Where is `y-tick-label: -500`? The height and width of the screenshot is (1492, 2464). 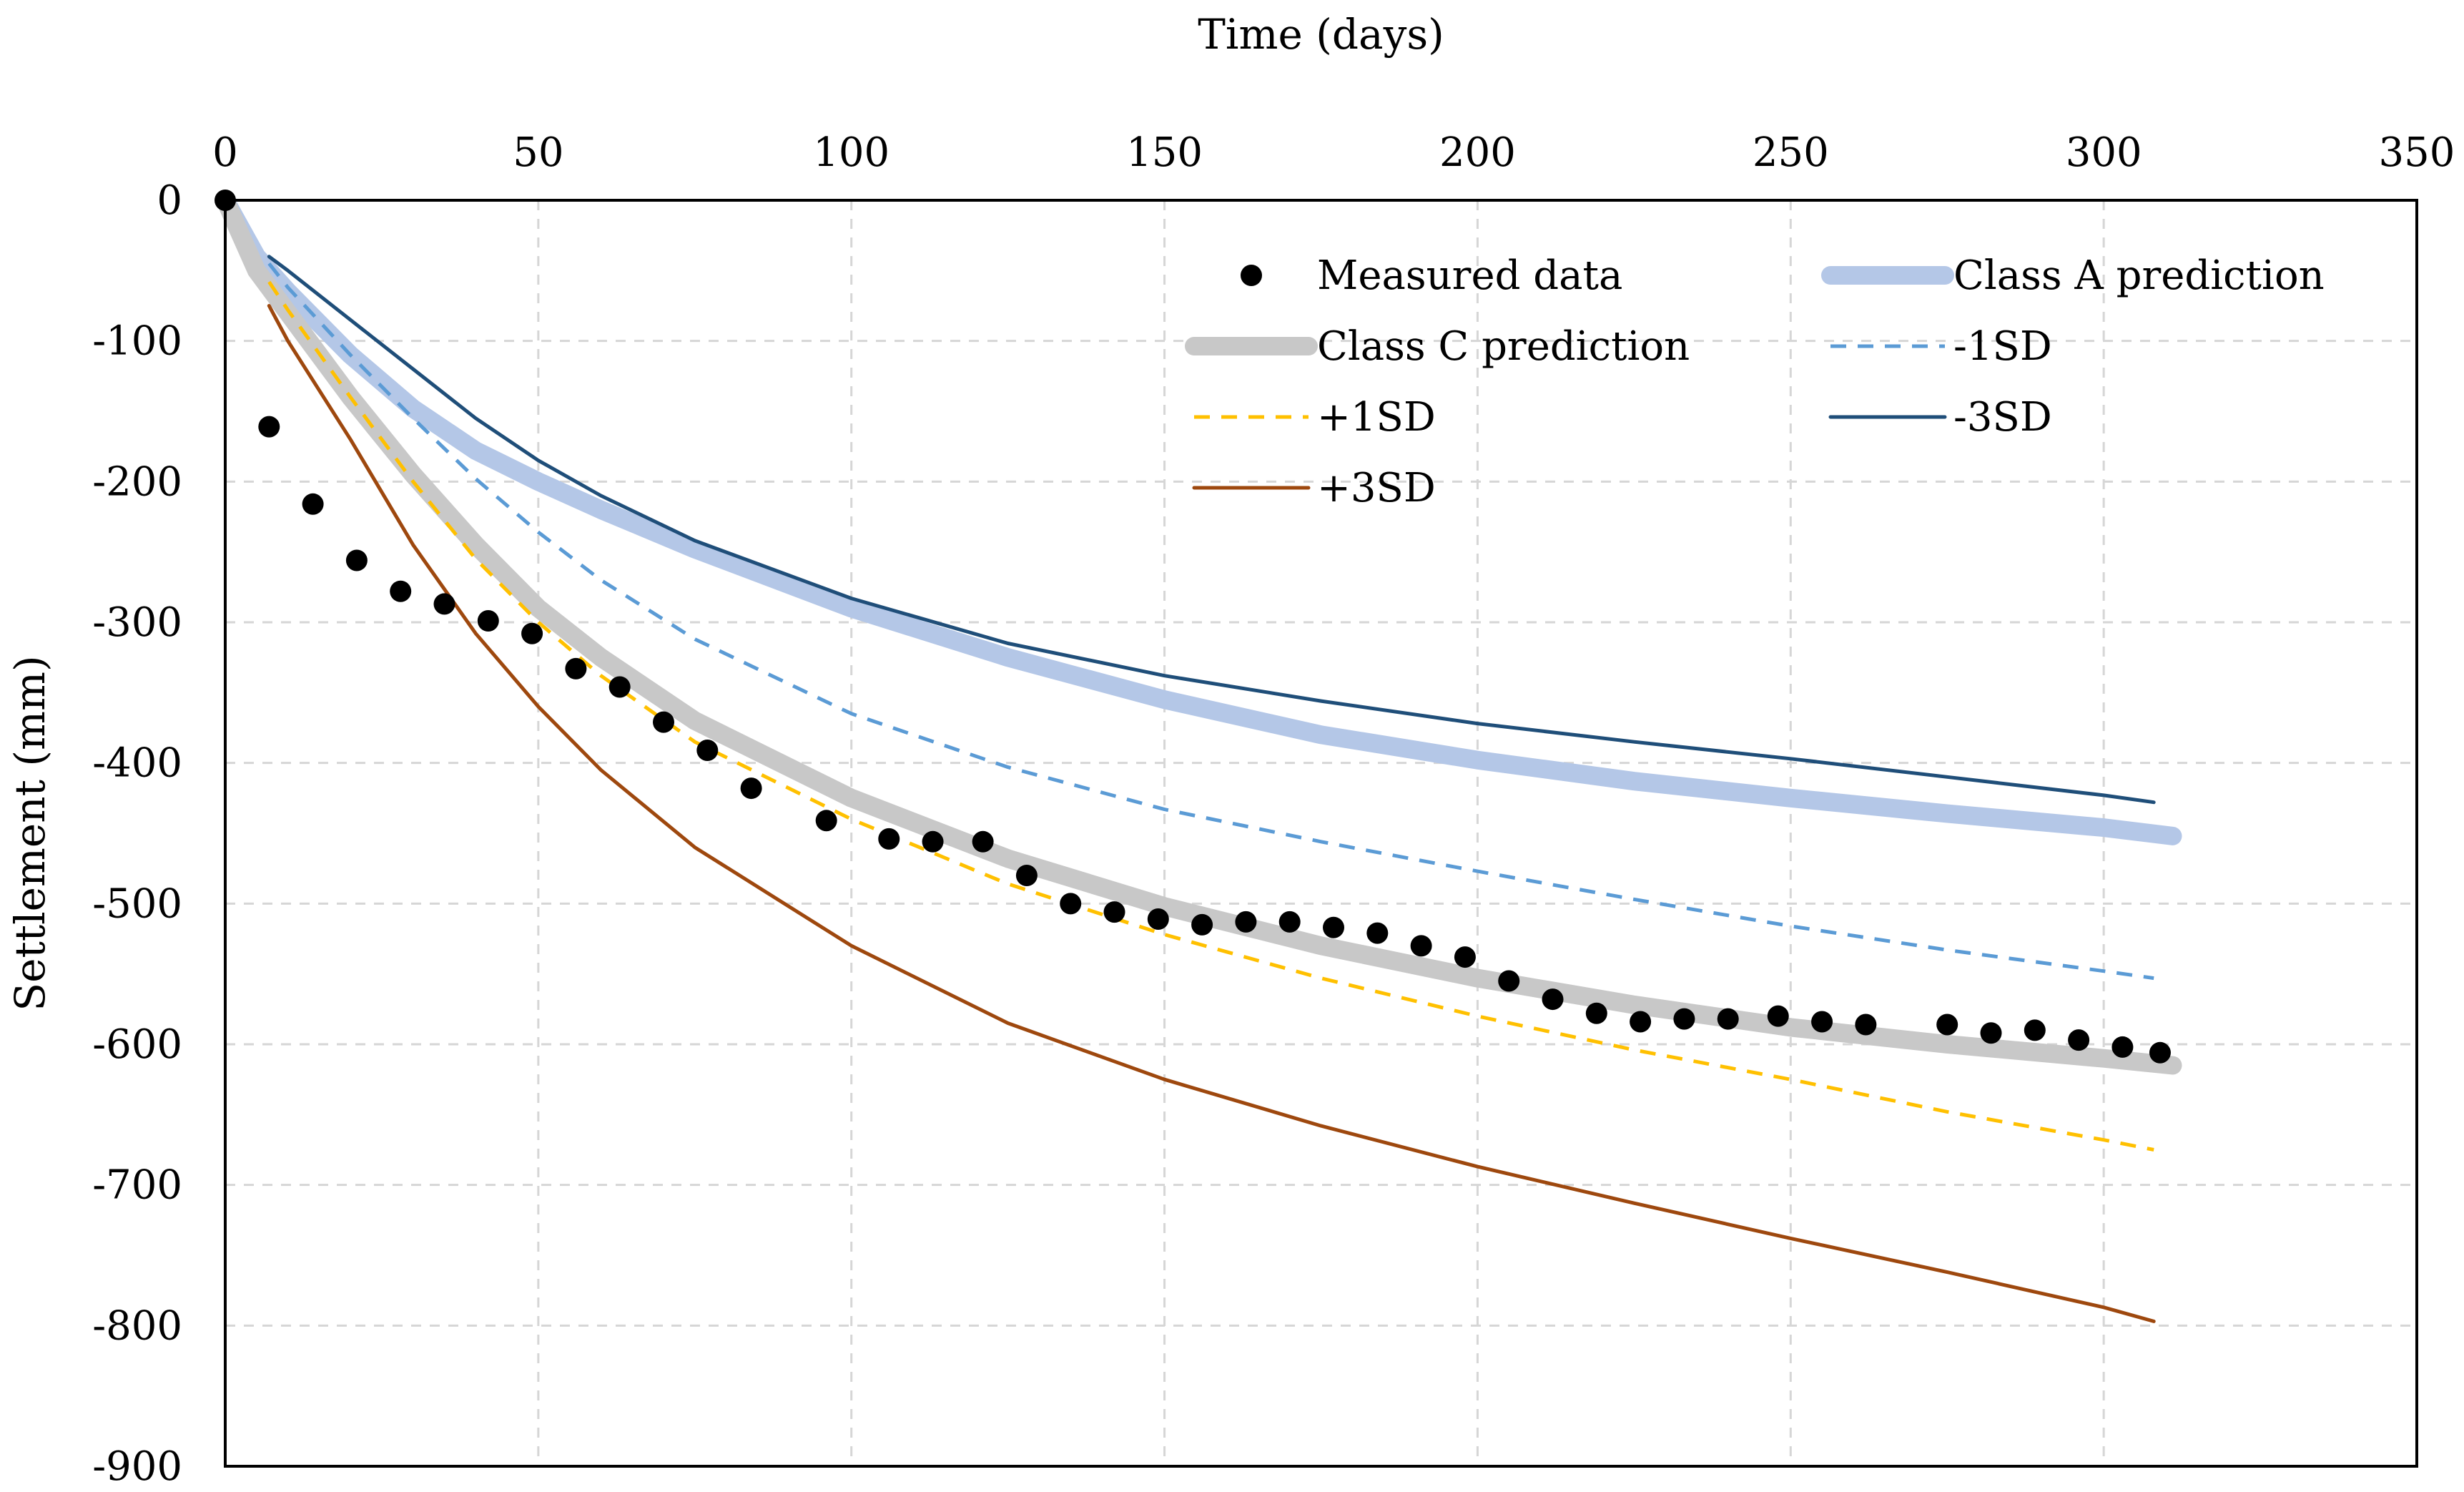
y-tick-label: -500 is located at coordinates (137, 903).